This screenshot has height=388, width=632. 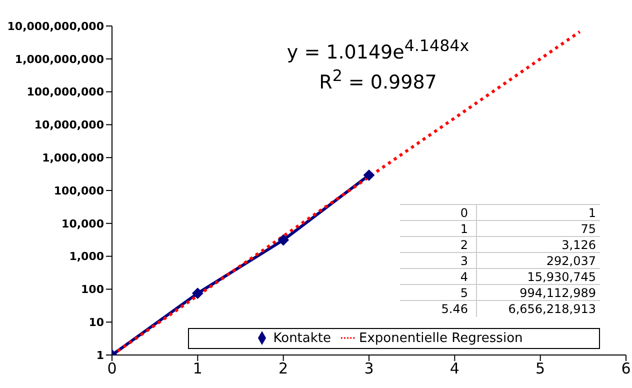 I want to click on annotation: 292,037, so click(x=538, y=260).